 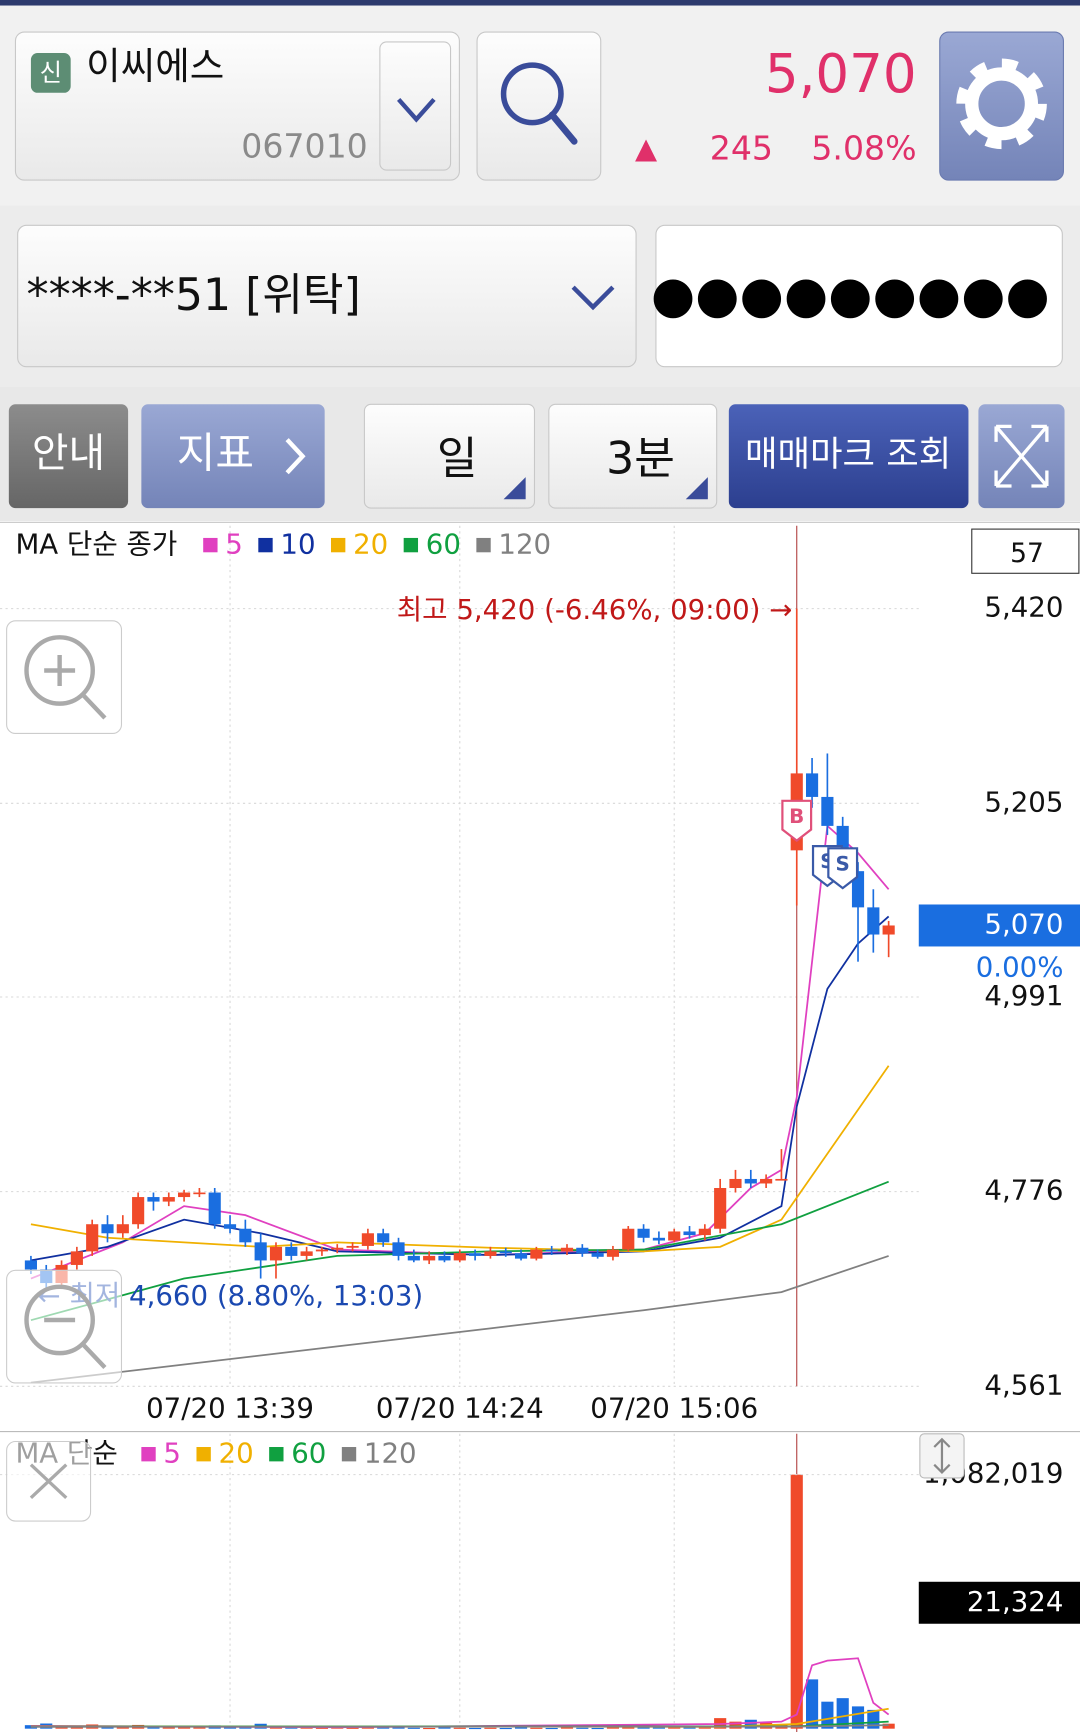 I want to click on y-tick-label: 5,420, so click(x=1023, y=607).